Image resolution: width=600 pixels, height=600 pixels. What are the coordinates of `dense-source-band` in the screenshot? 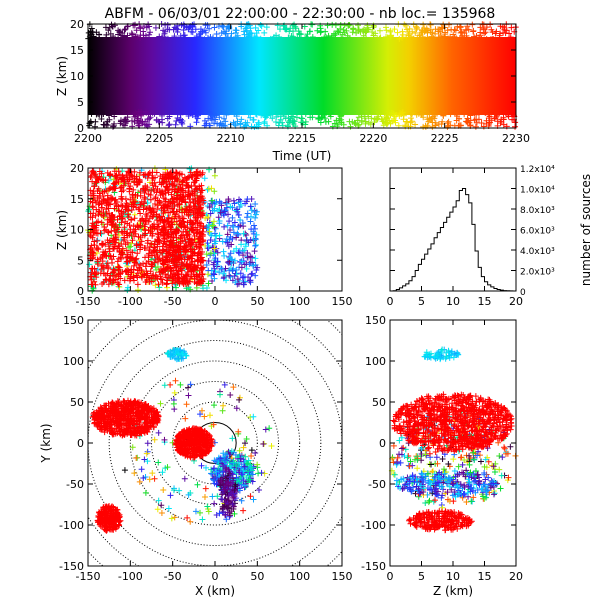 It's located at (302, 76).